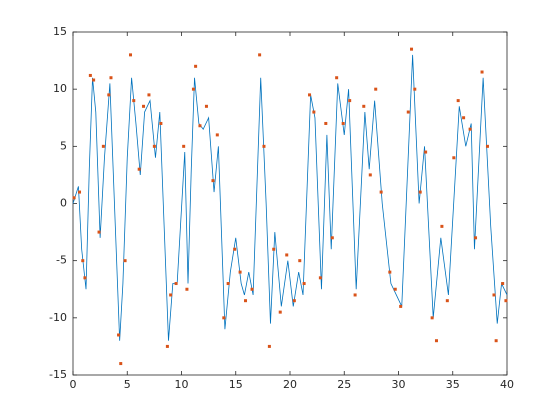 Image resolution: width=560 pixels, height=420 pixels. I want to click on y-tick-label: 10, so click(60, 88).